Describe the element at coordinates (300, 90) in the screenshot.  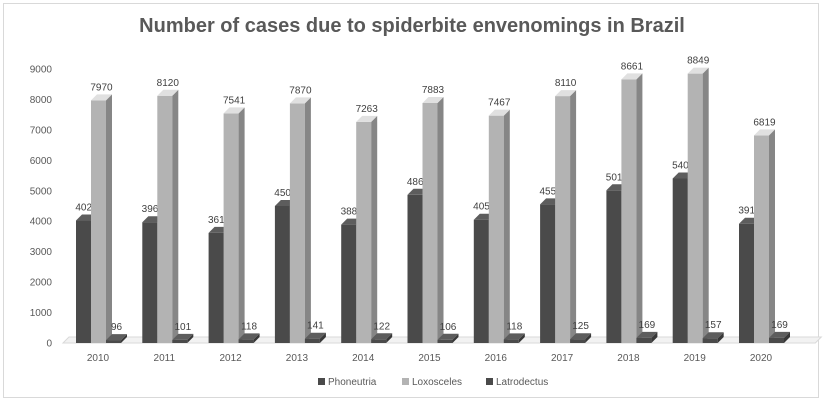
I see `data-label: 7870` at that location.